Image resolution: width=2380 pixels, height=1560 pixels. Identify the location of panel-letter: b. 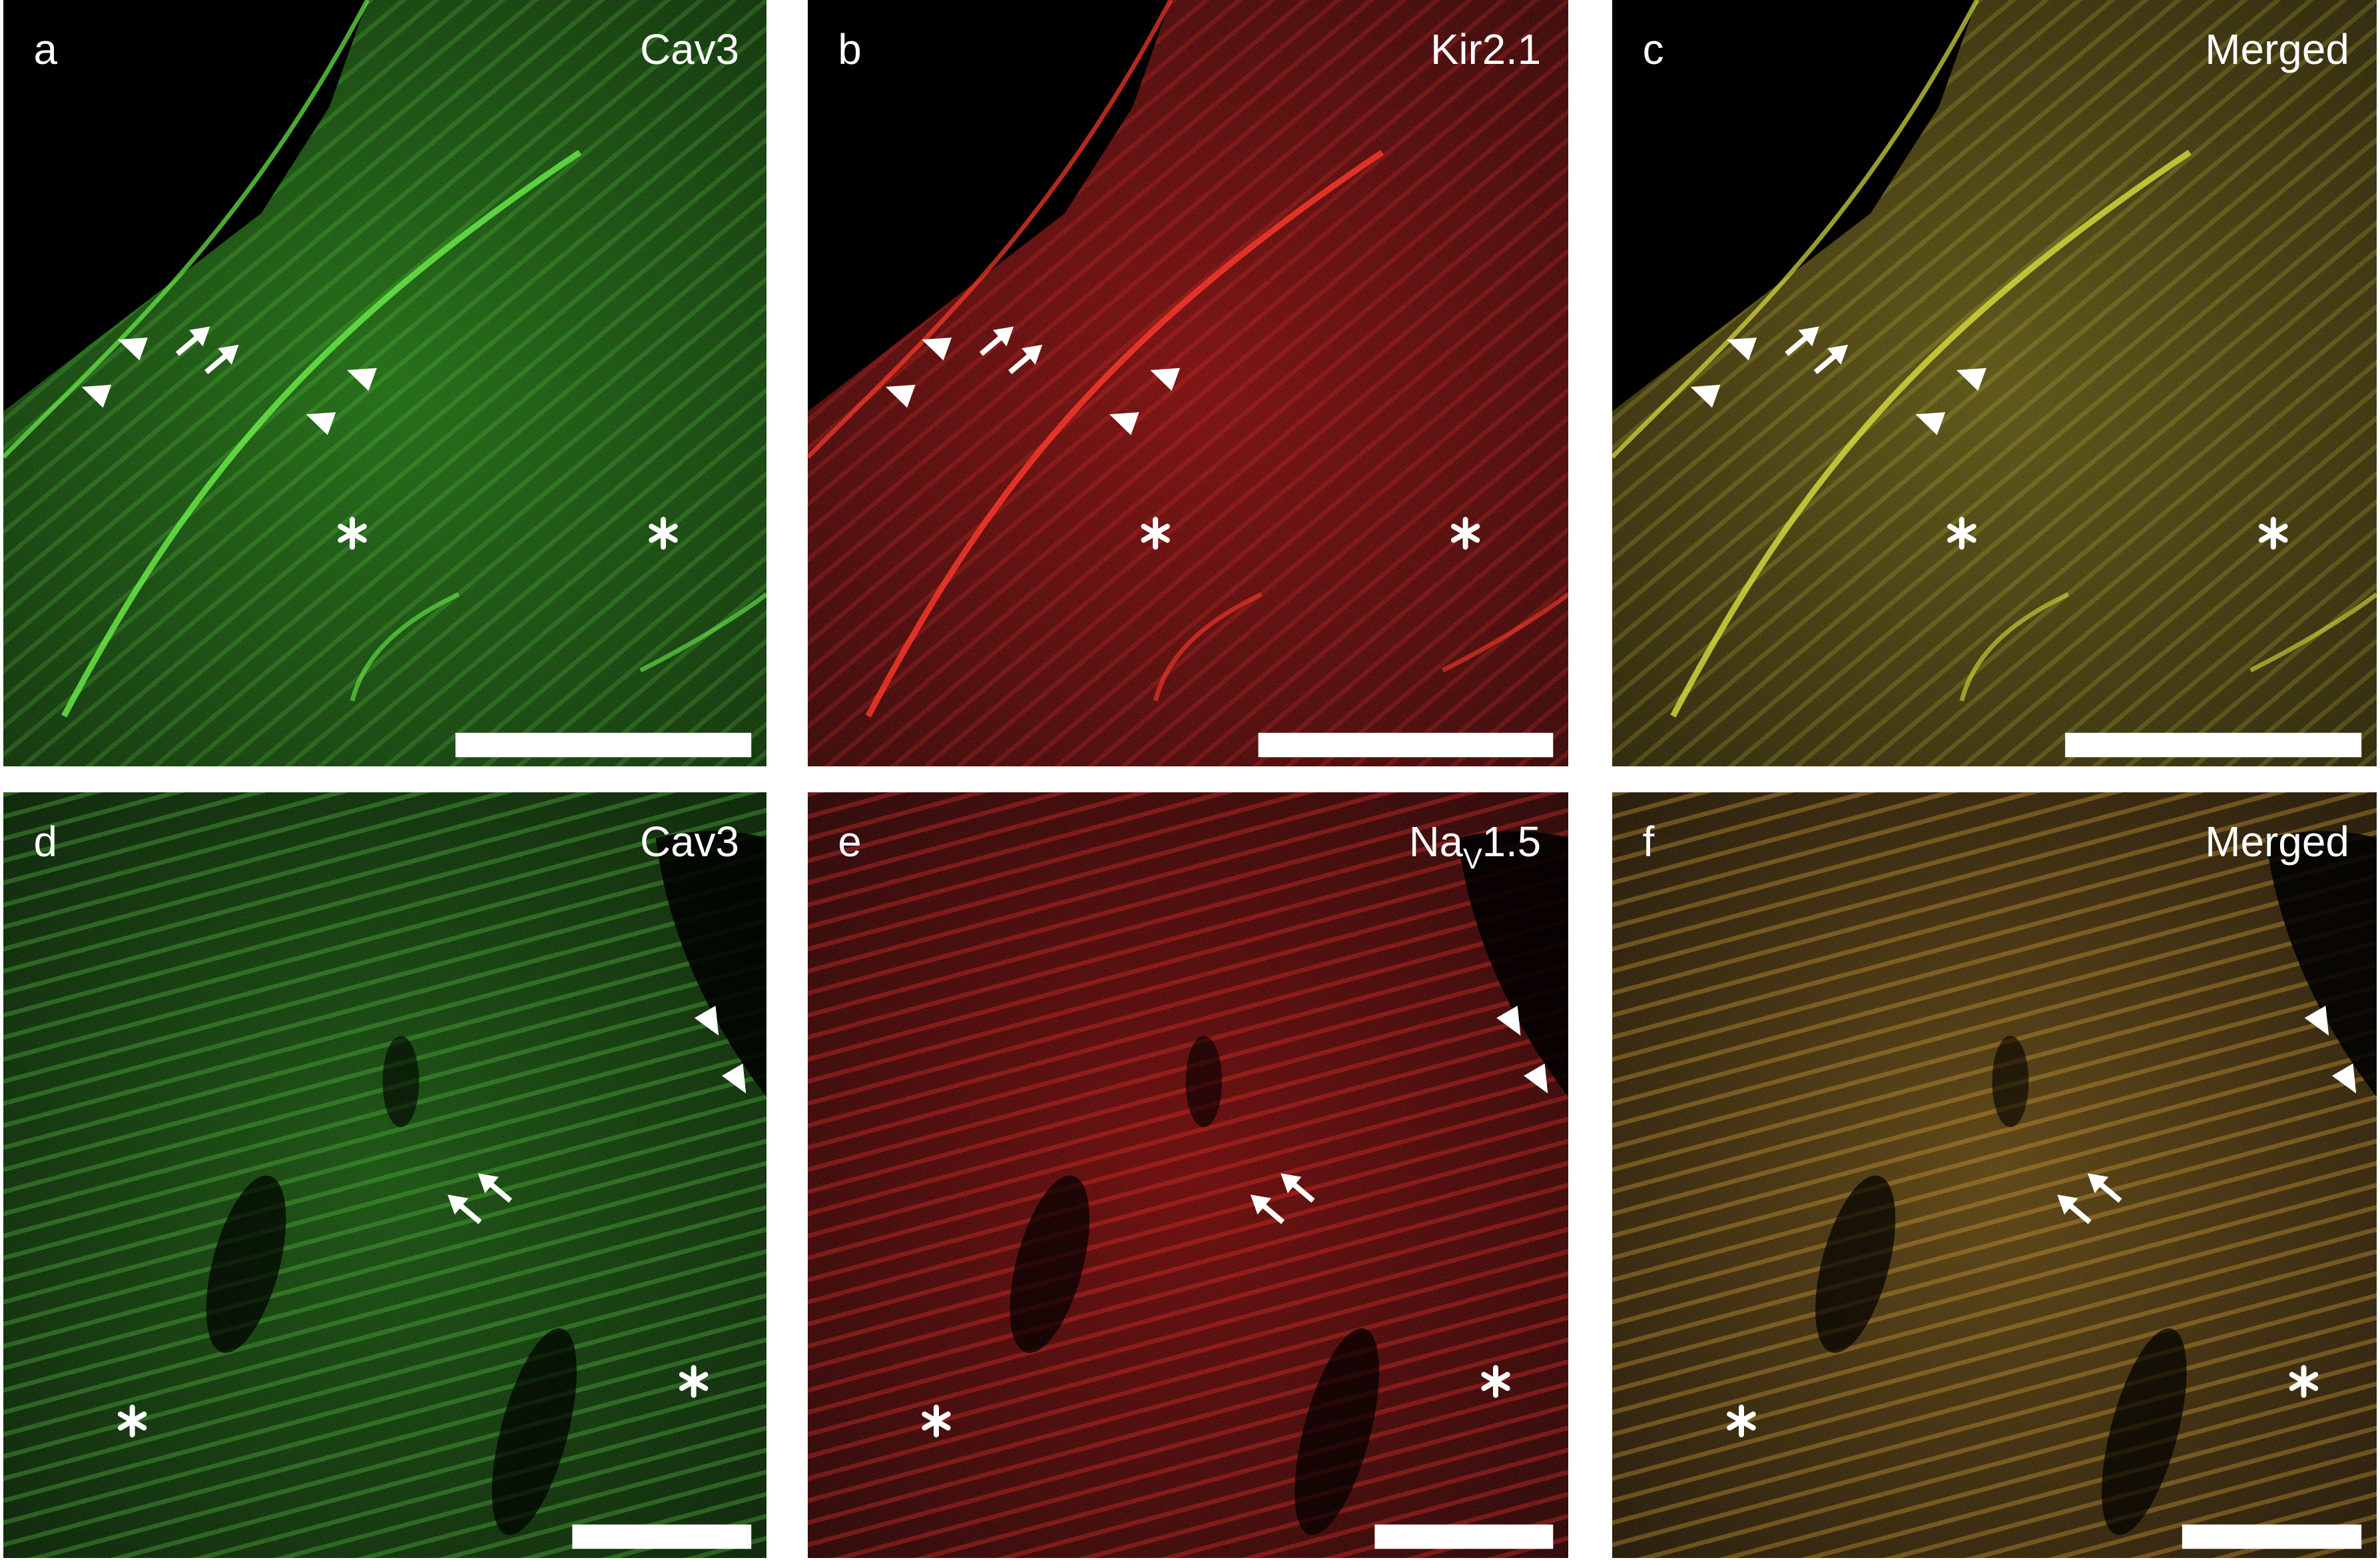
(849, 49).